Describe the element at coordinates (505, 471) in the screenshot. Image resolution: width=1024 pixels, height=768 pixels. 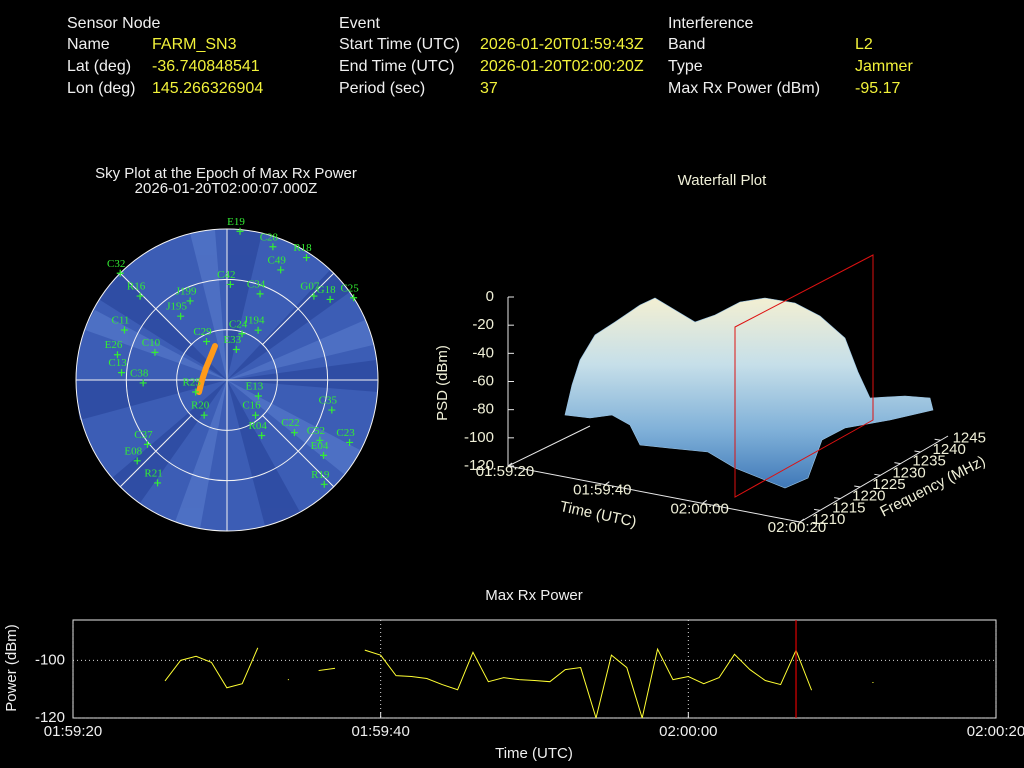
I see `time-tick-label: 01:59:20` at that location.